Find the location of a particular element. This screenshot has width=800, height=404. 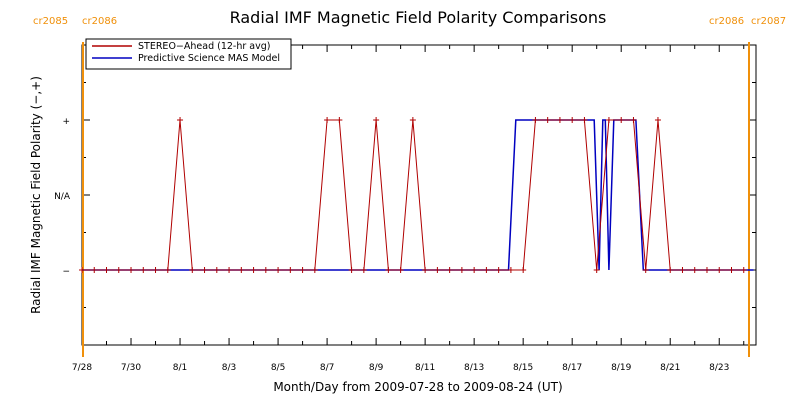

y-axis-label: Radial IMF Magnetic Field Polarity (−,+) is located at coordinates (36, 195).